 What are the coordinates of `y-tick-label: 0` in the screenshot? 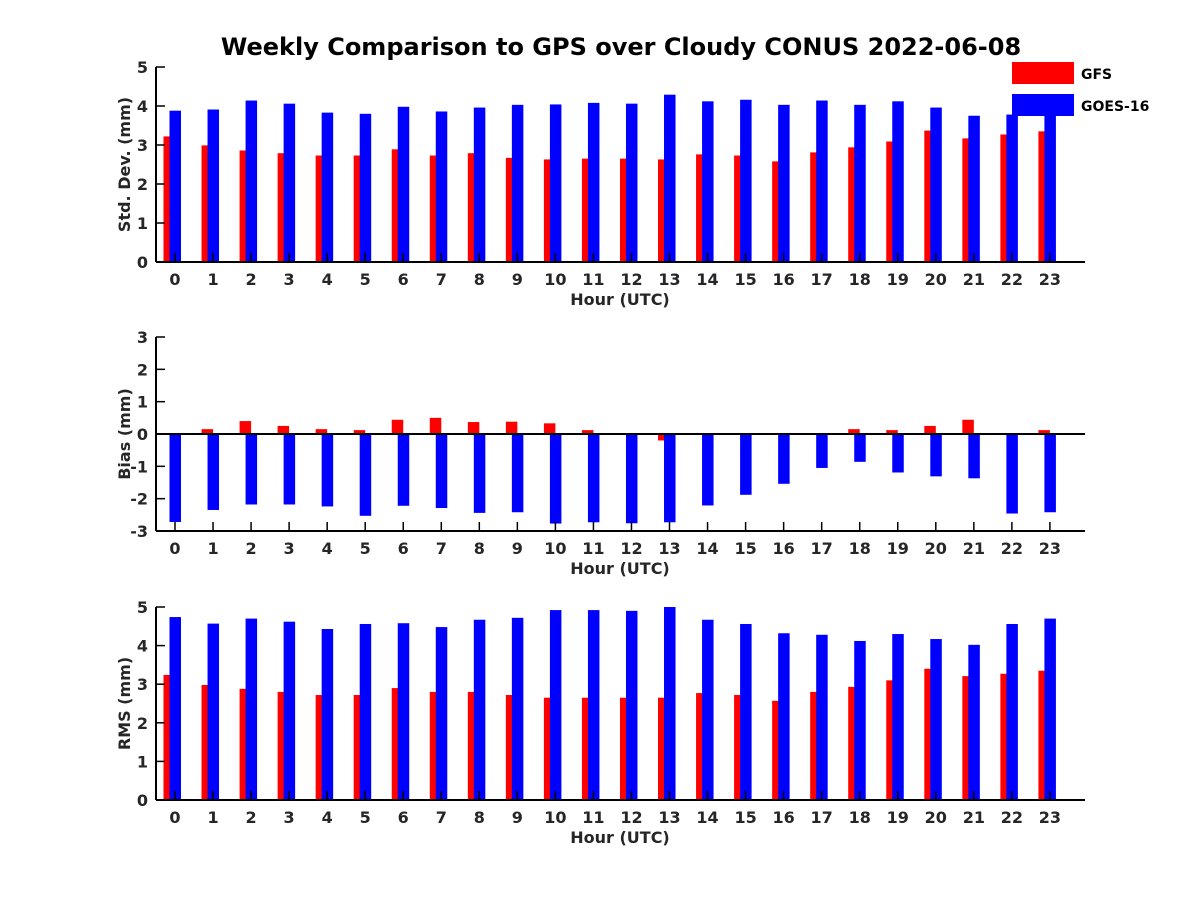 It's located at (142, 434).